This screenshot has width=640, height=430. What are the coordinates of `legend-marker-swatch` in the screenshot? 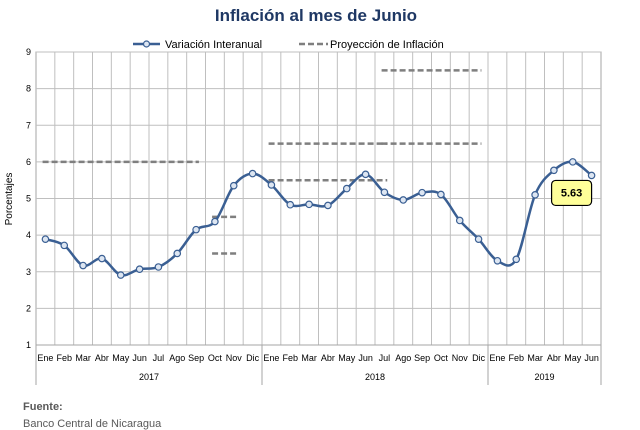 It's located at (146, 44).